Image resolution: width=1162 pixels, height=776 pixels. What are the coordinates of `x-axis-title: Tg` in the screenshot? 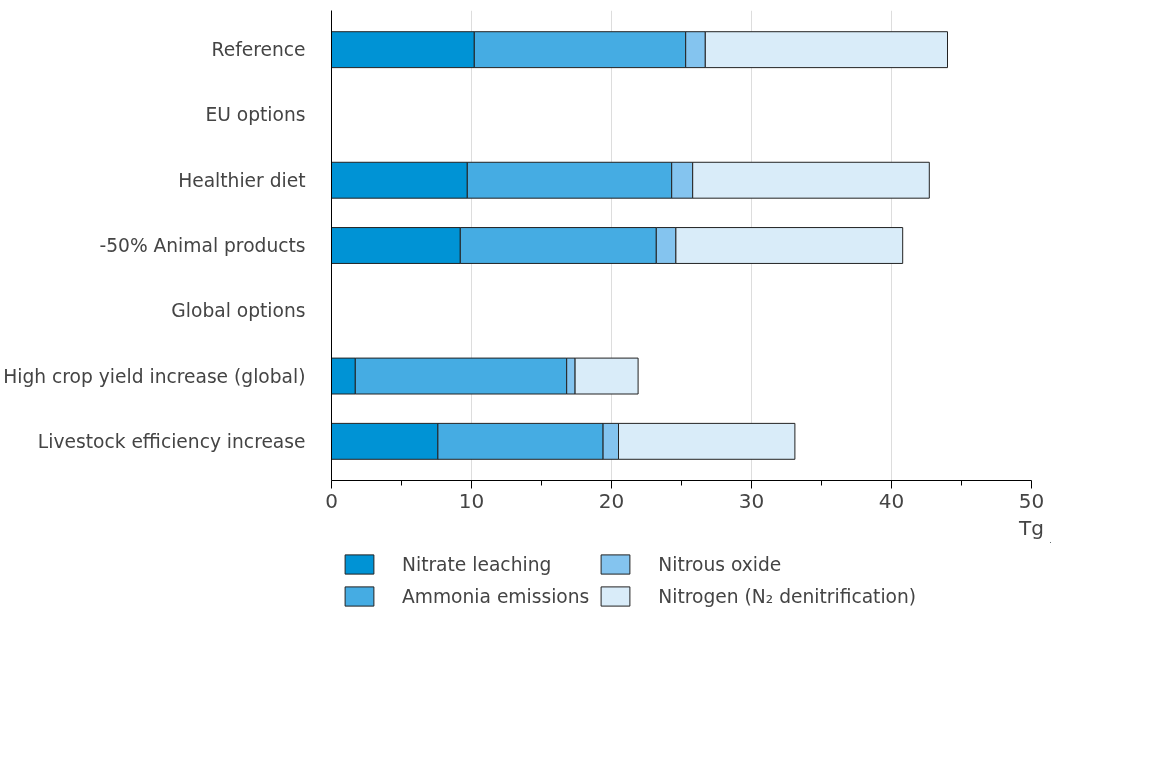 It's located at (1031, 527).